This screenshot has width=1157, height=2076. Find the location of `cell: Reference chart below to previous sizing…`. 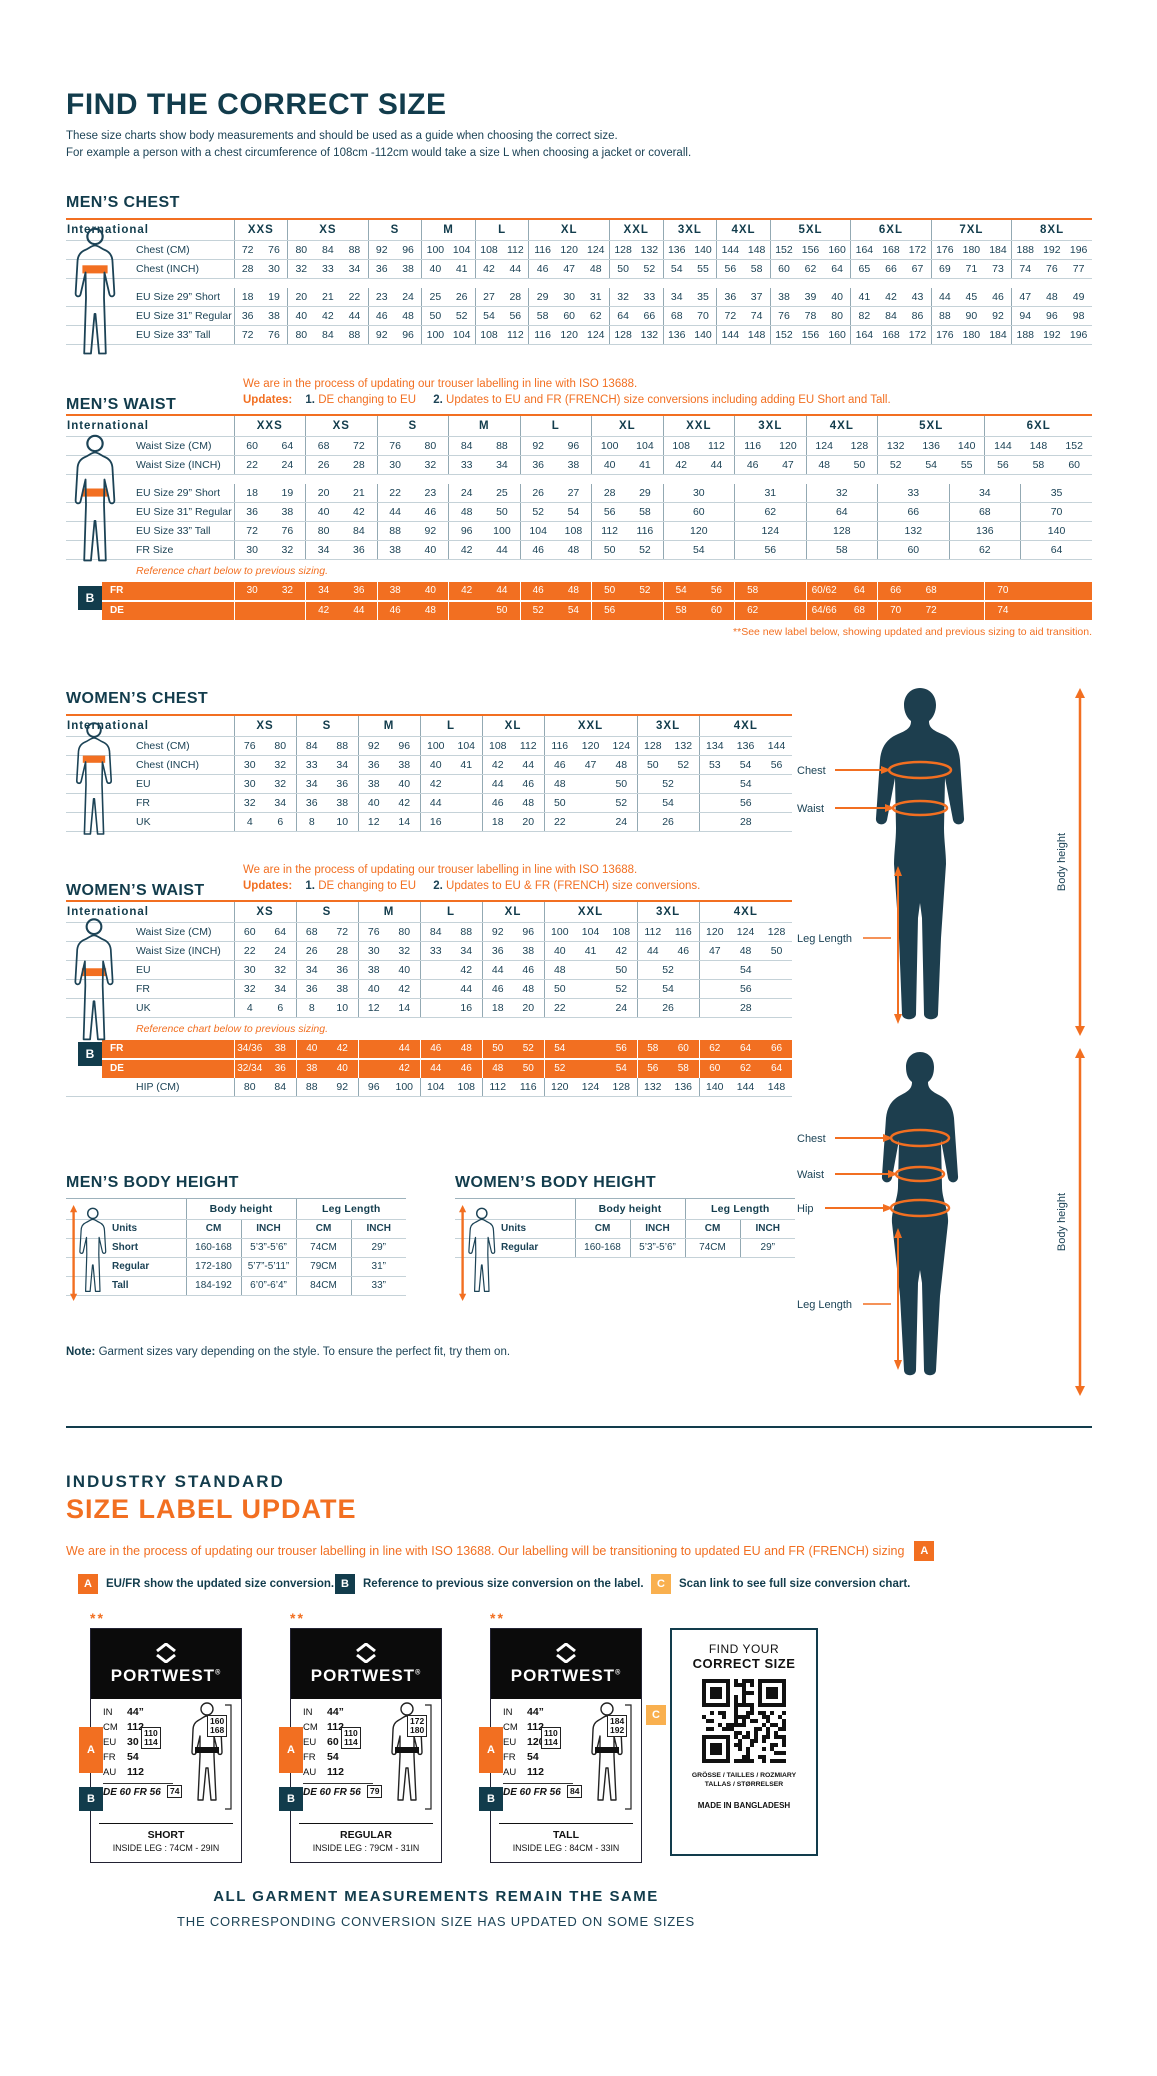

cell: Reference chart below to previous sizing… is located at coordinates (232, 571).